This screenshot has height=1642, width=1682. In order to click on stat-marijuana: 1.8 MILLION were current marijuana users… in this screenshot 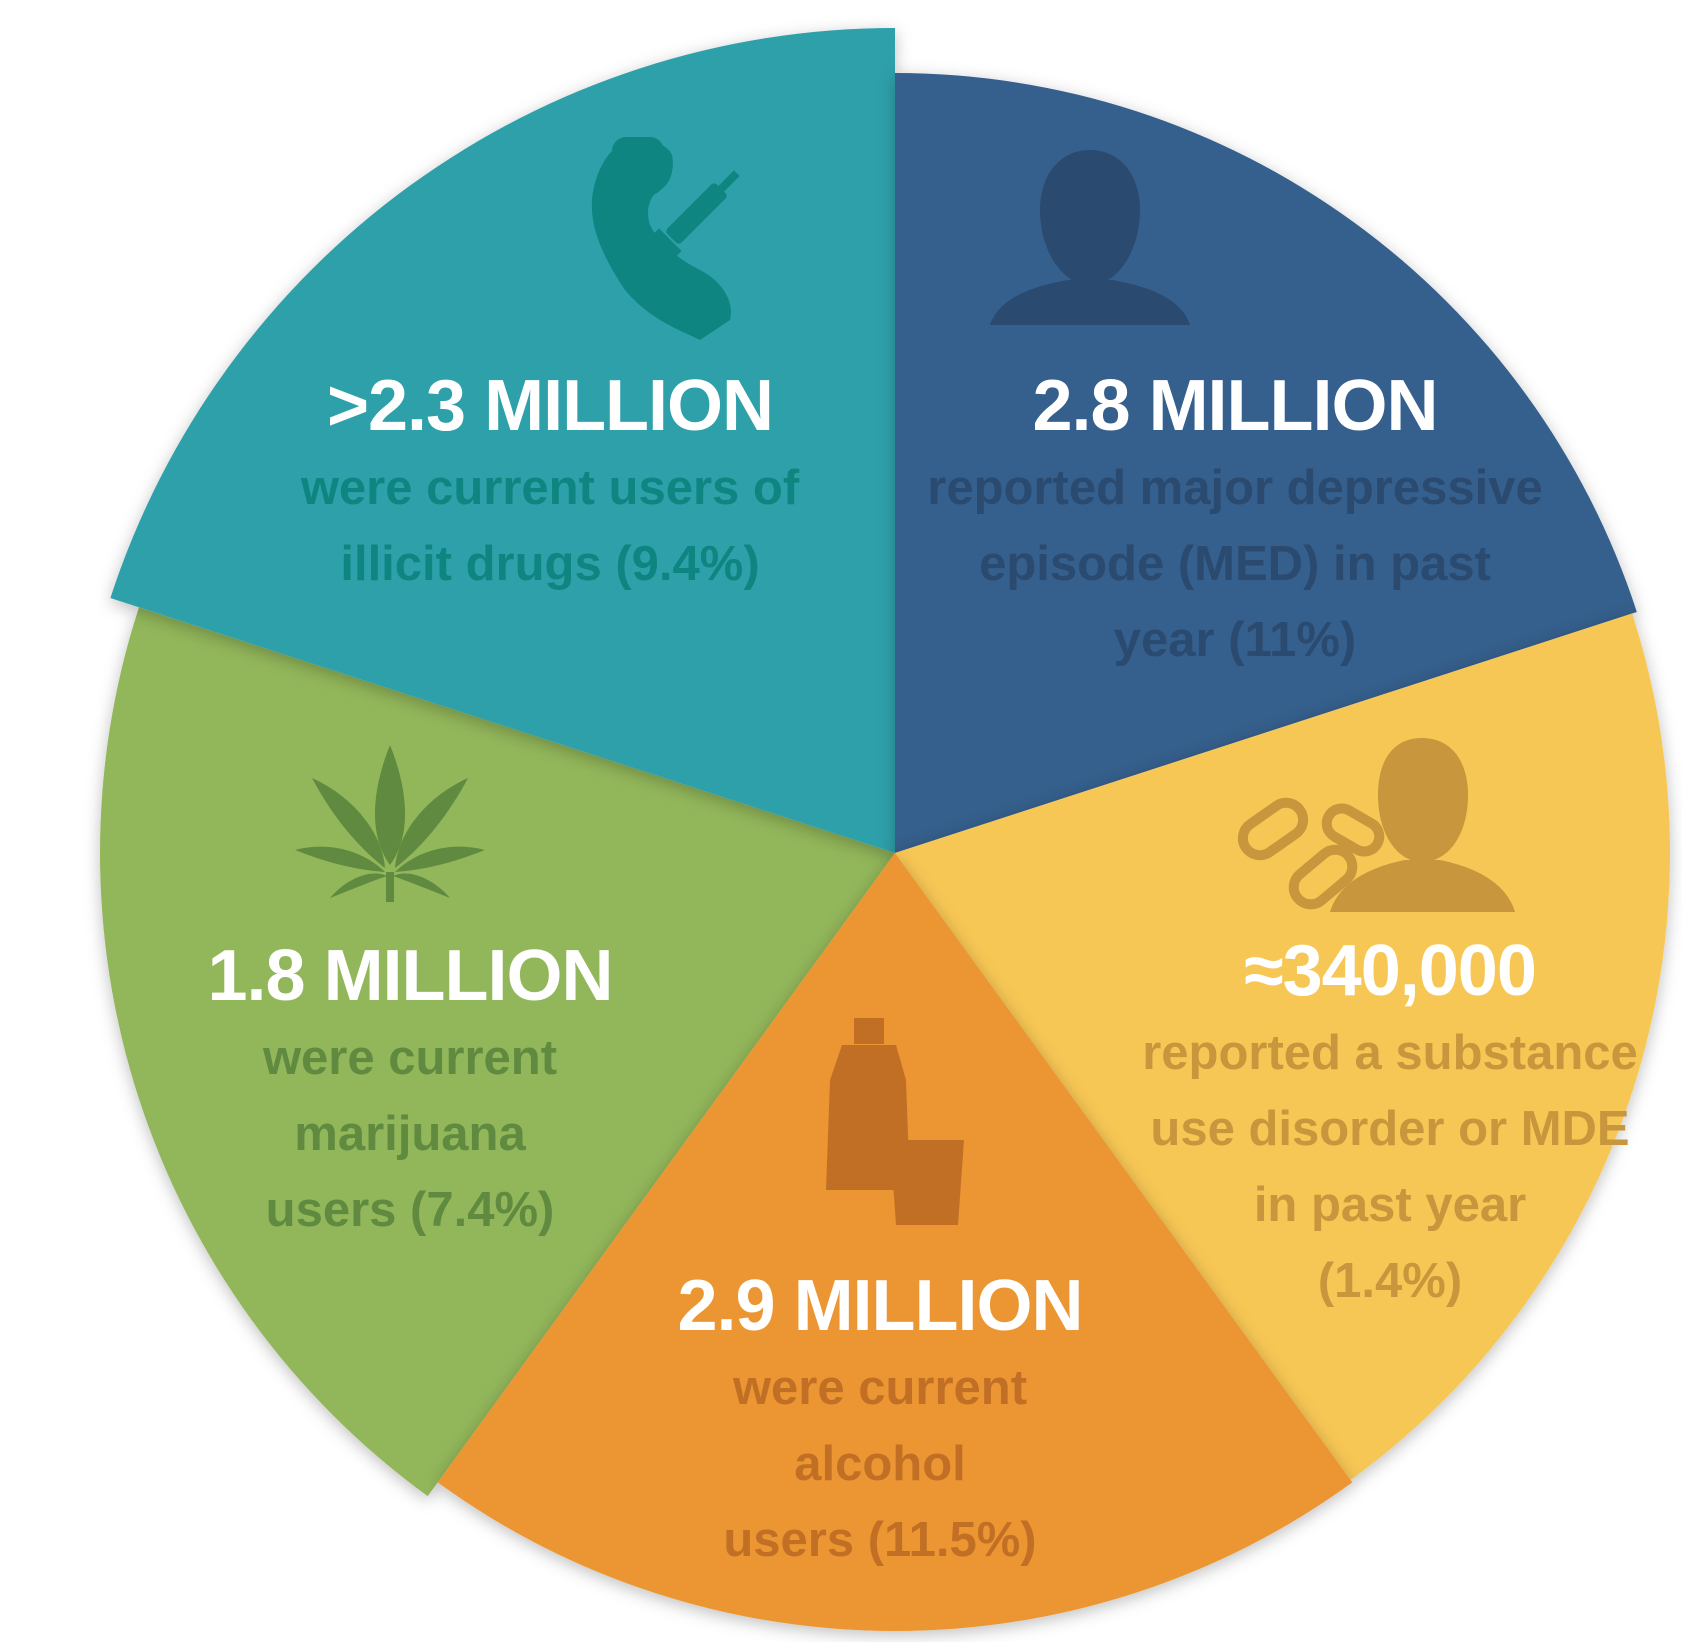, I will do `click(410, 1094)`.